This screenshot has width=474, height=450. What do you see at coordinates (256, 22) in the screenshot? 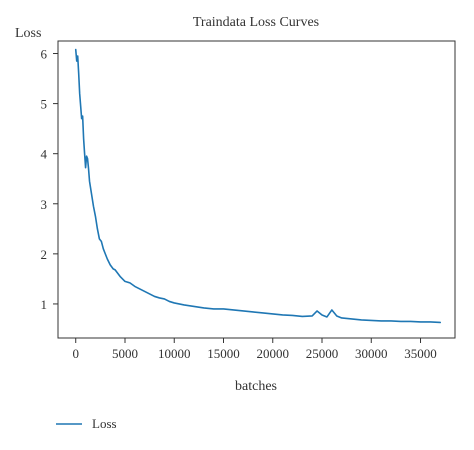
I see `chart-title: Traindata Loss Curves` at bounding box center [256, 22].